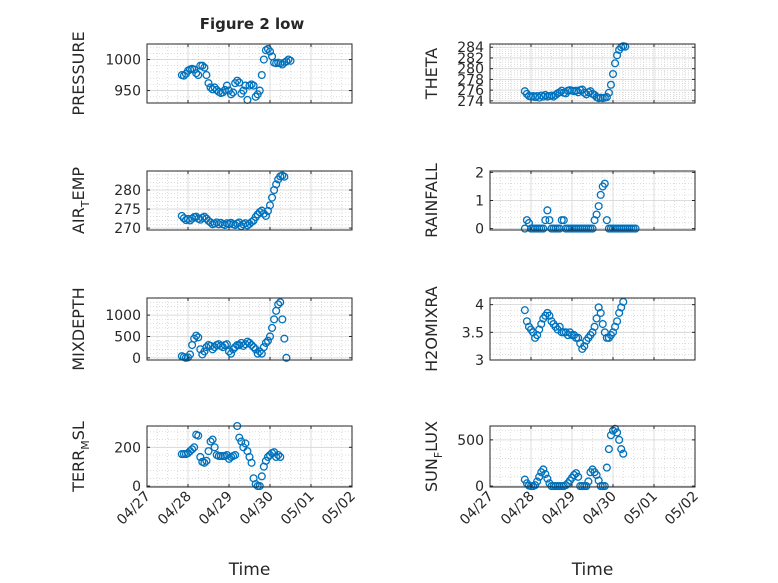  Describe the element at coordinates (470, 48) in the screenshot. I see `y-tick-label: 284` at that location.